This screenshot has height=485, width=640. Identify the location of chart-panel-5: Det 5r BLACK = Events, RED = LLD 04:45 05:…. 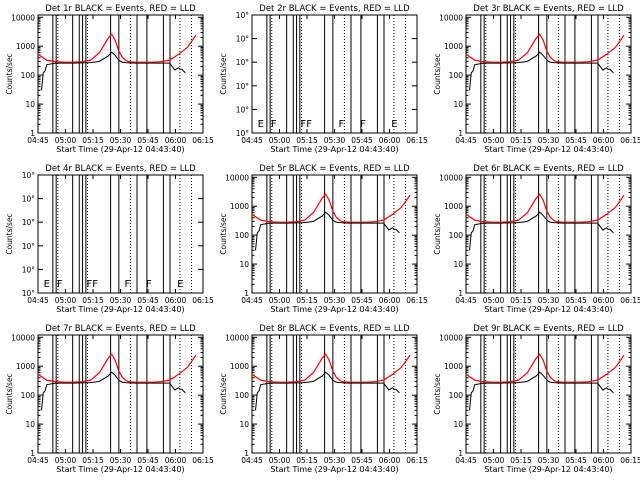
(323, 239).